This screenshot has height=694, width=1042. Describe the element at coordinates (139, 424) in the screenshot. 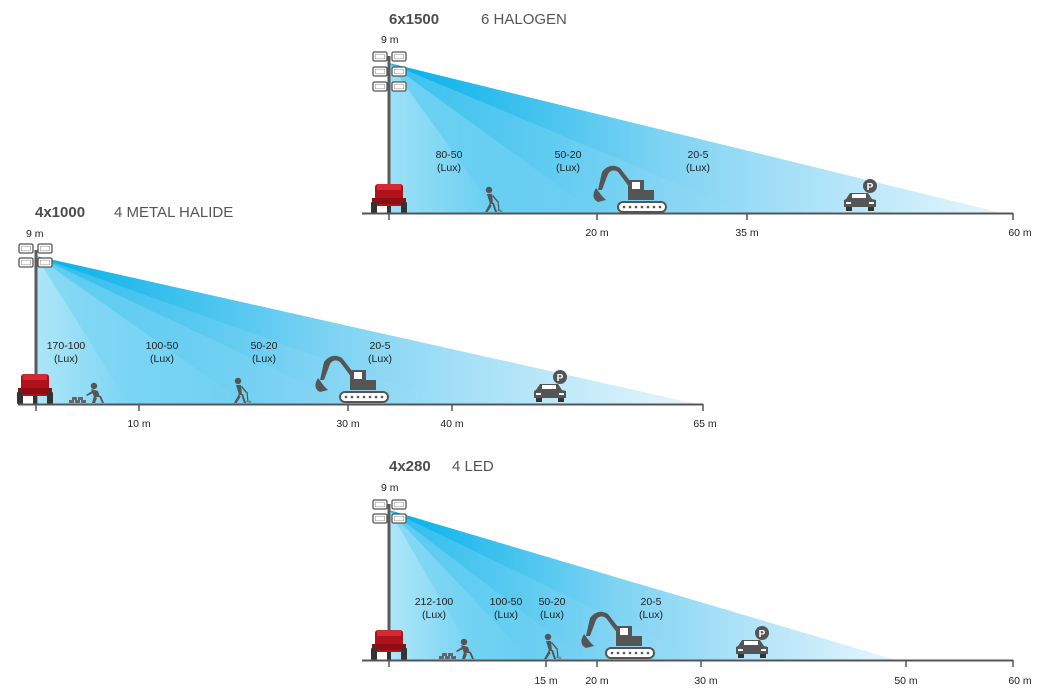

I see `distance-label: 10 m` at that location.